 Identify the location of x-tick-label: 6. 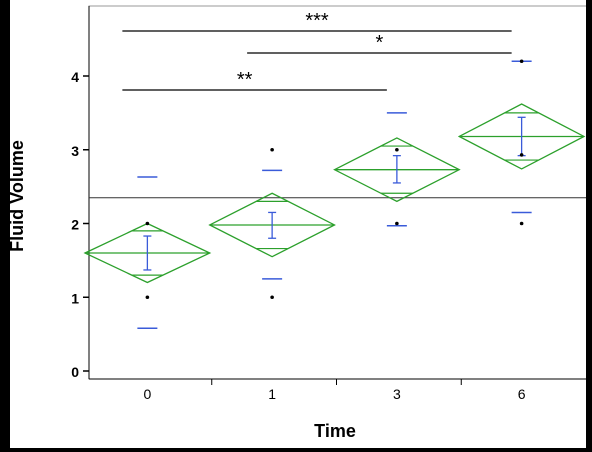
(522, 394).